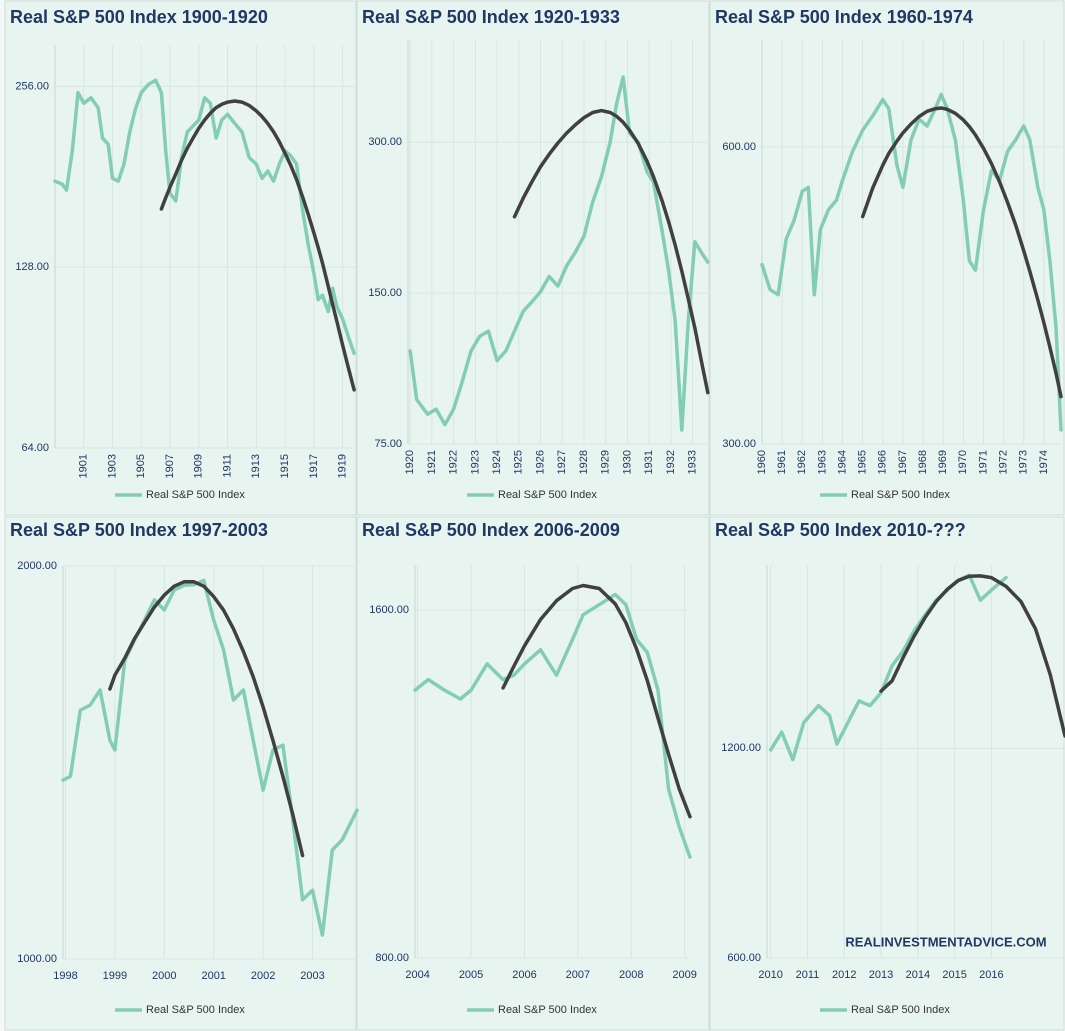 The image size is (1065, 1031). Describe the element at coordinates (945, 941) in the screenshot. I see `watermark: REALINVESTMENTADVICE.COM` at that location.